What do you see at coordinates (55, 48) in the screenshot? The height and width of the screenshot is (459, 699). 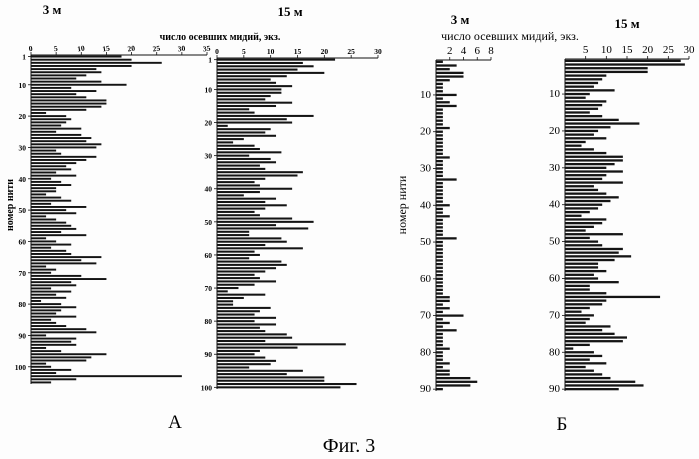 I see `x-tick-label: 5` at bounding box center [55, 48].